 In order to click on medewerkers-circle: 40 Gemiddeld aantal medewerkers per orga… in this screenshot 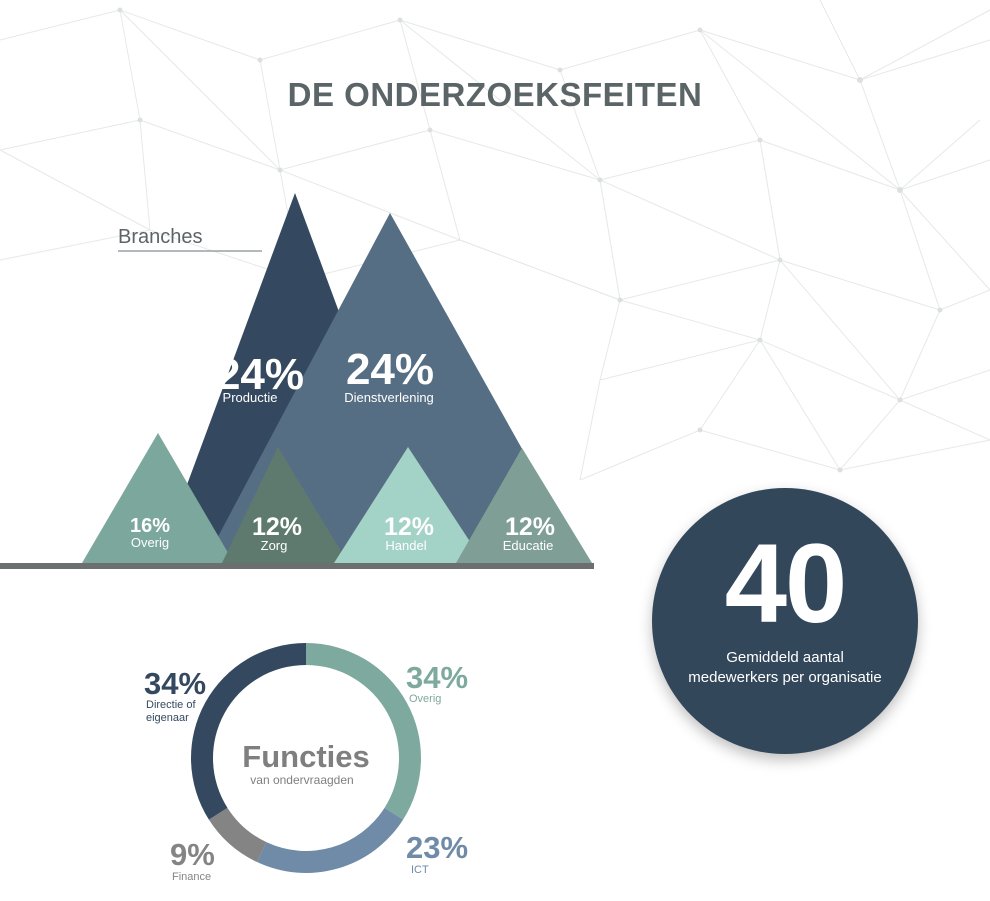, I will do `click(785, 621)`.